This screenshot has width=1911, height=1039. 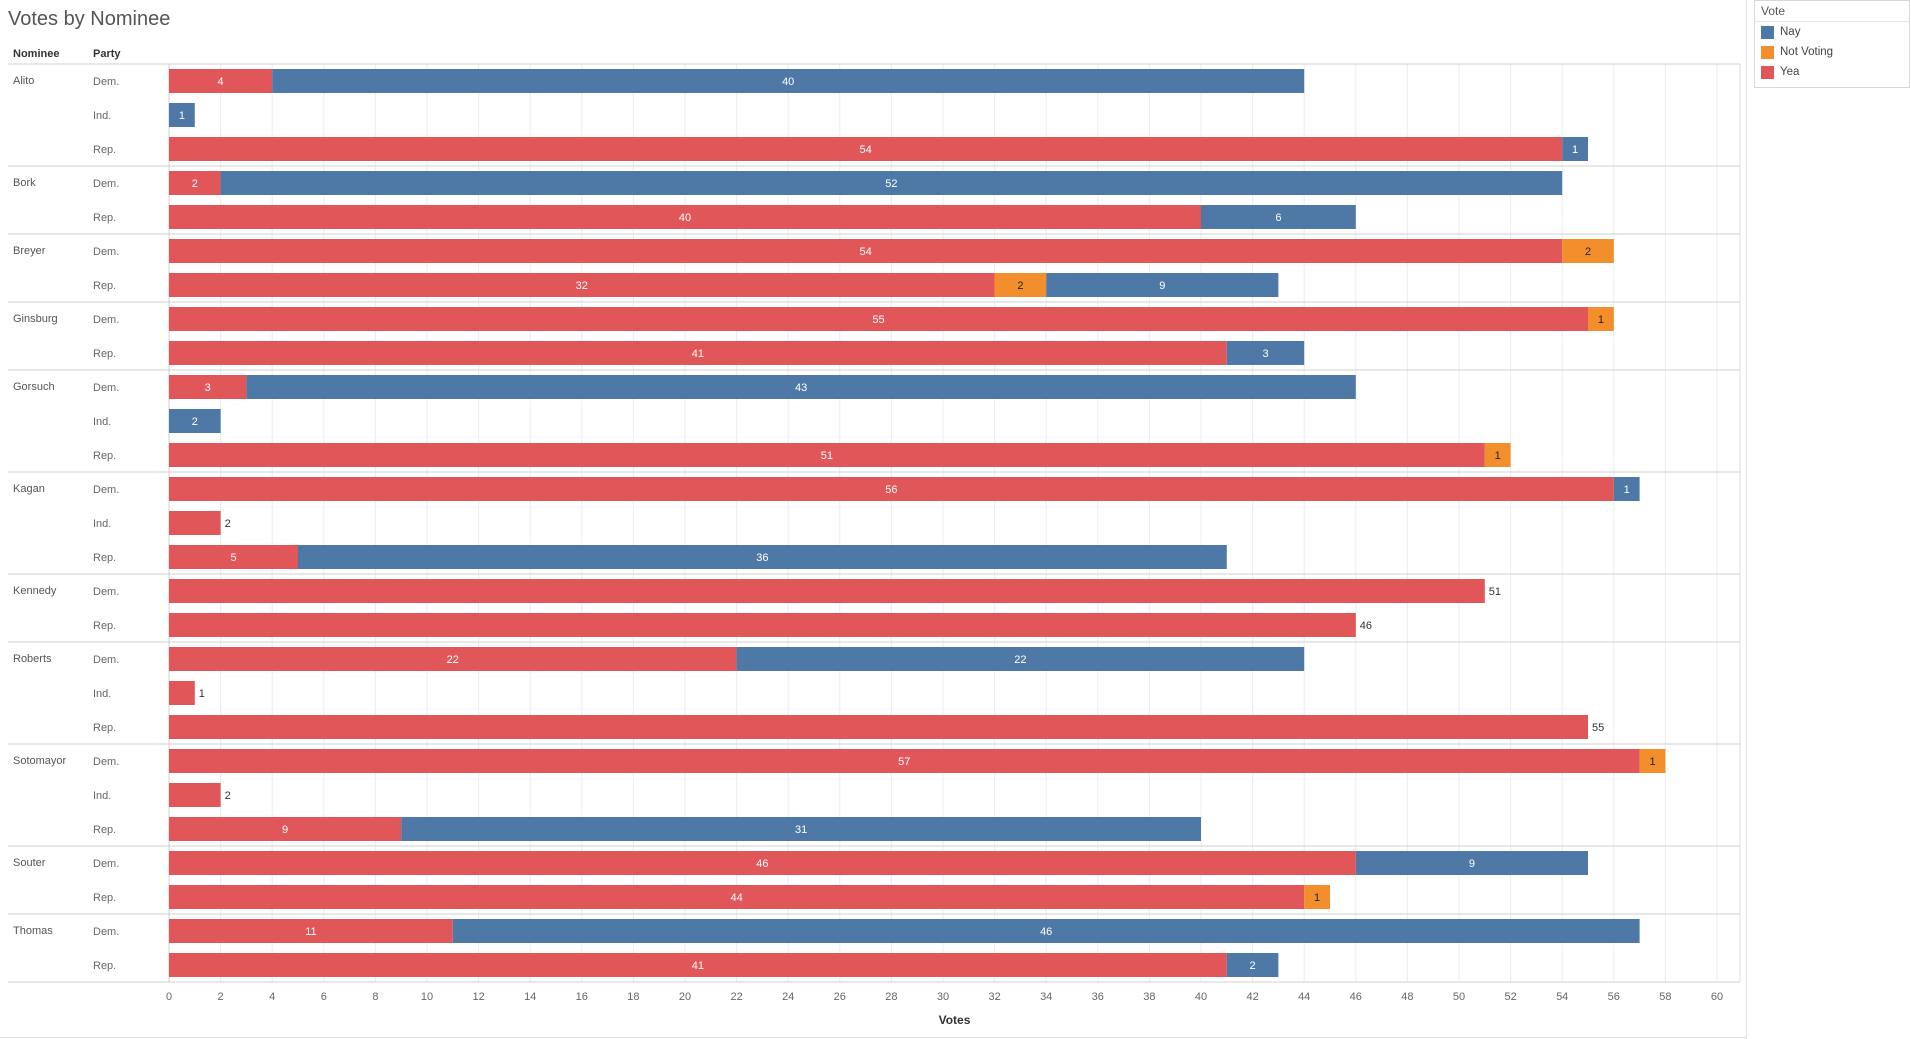 I want to click on data-label: 31, so click(x=801, y=830).